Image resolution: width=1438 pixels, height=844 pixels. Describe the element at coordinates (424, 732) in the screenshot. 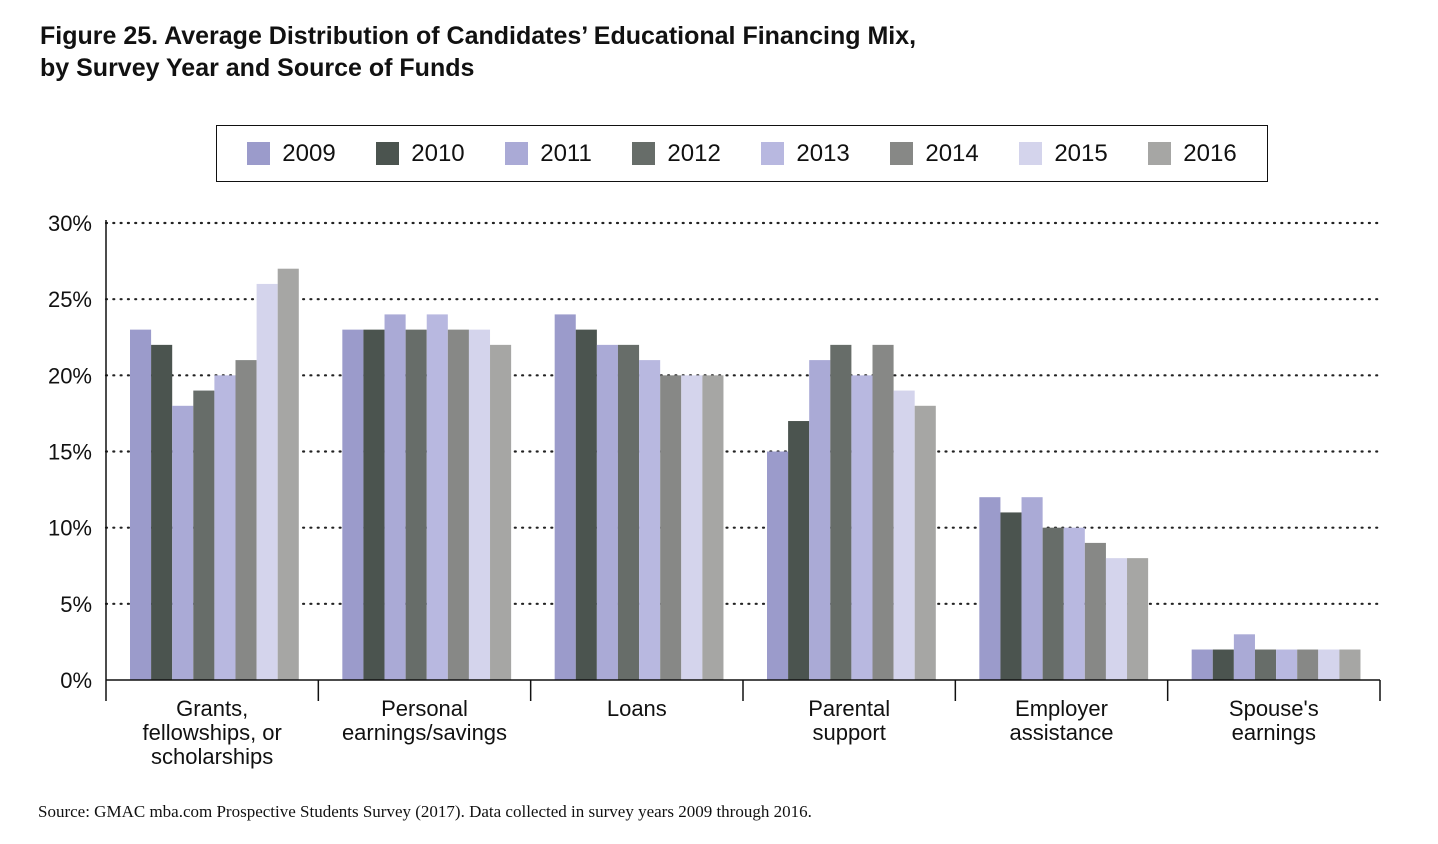

I see `x-category-label-line: earnings/savings` at that location.